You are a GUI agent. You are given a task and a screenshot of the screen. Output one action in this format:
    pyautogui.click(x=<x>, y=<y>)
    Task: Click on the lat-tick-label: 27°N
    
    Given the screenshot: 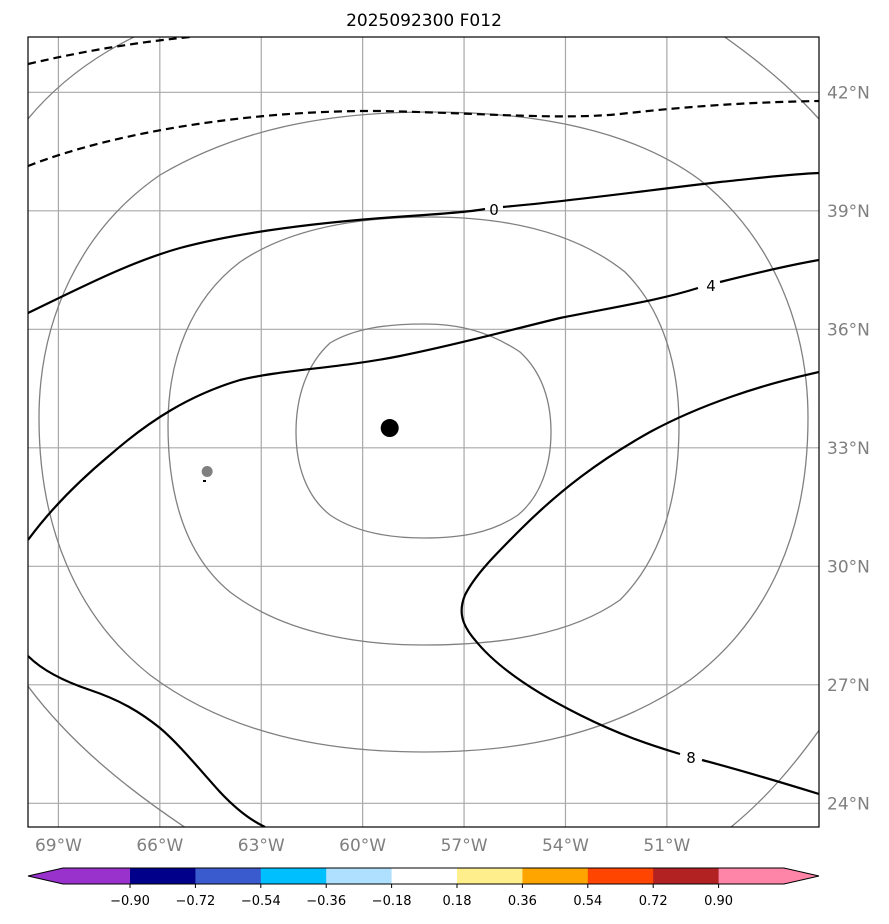 What is the action you would take?
    pyautogui.click(x=848, y=686)
    